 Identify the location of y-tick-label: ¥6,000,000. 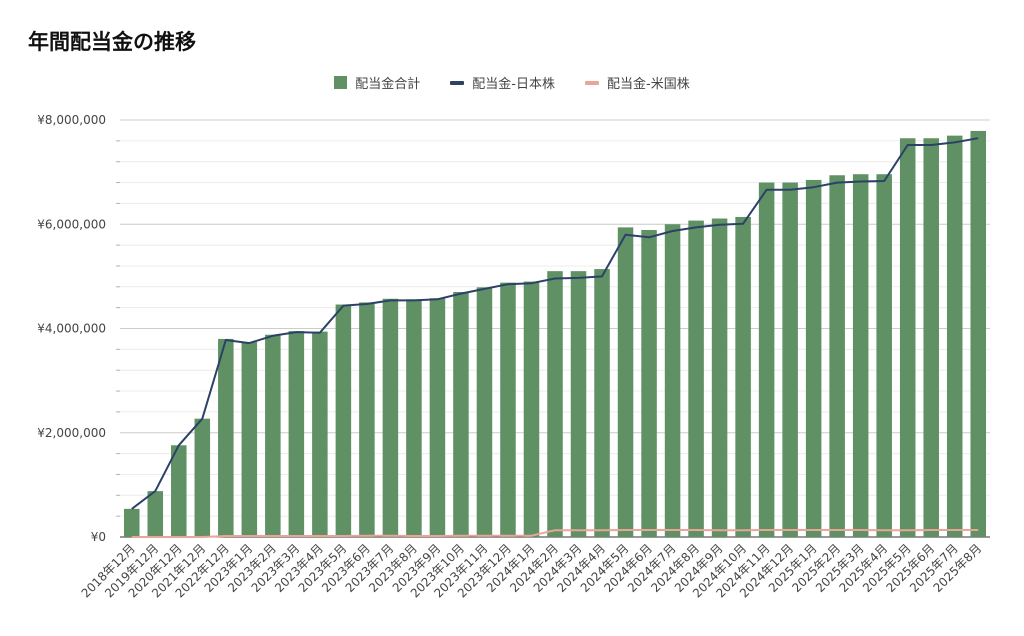
(71, 224).